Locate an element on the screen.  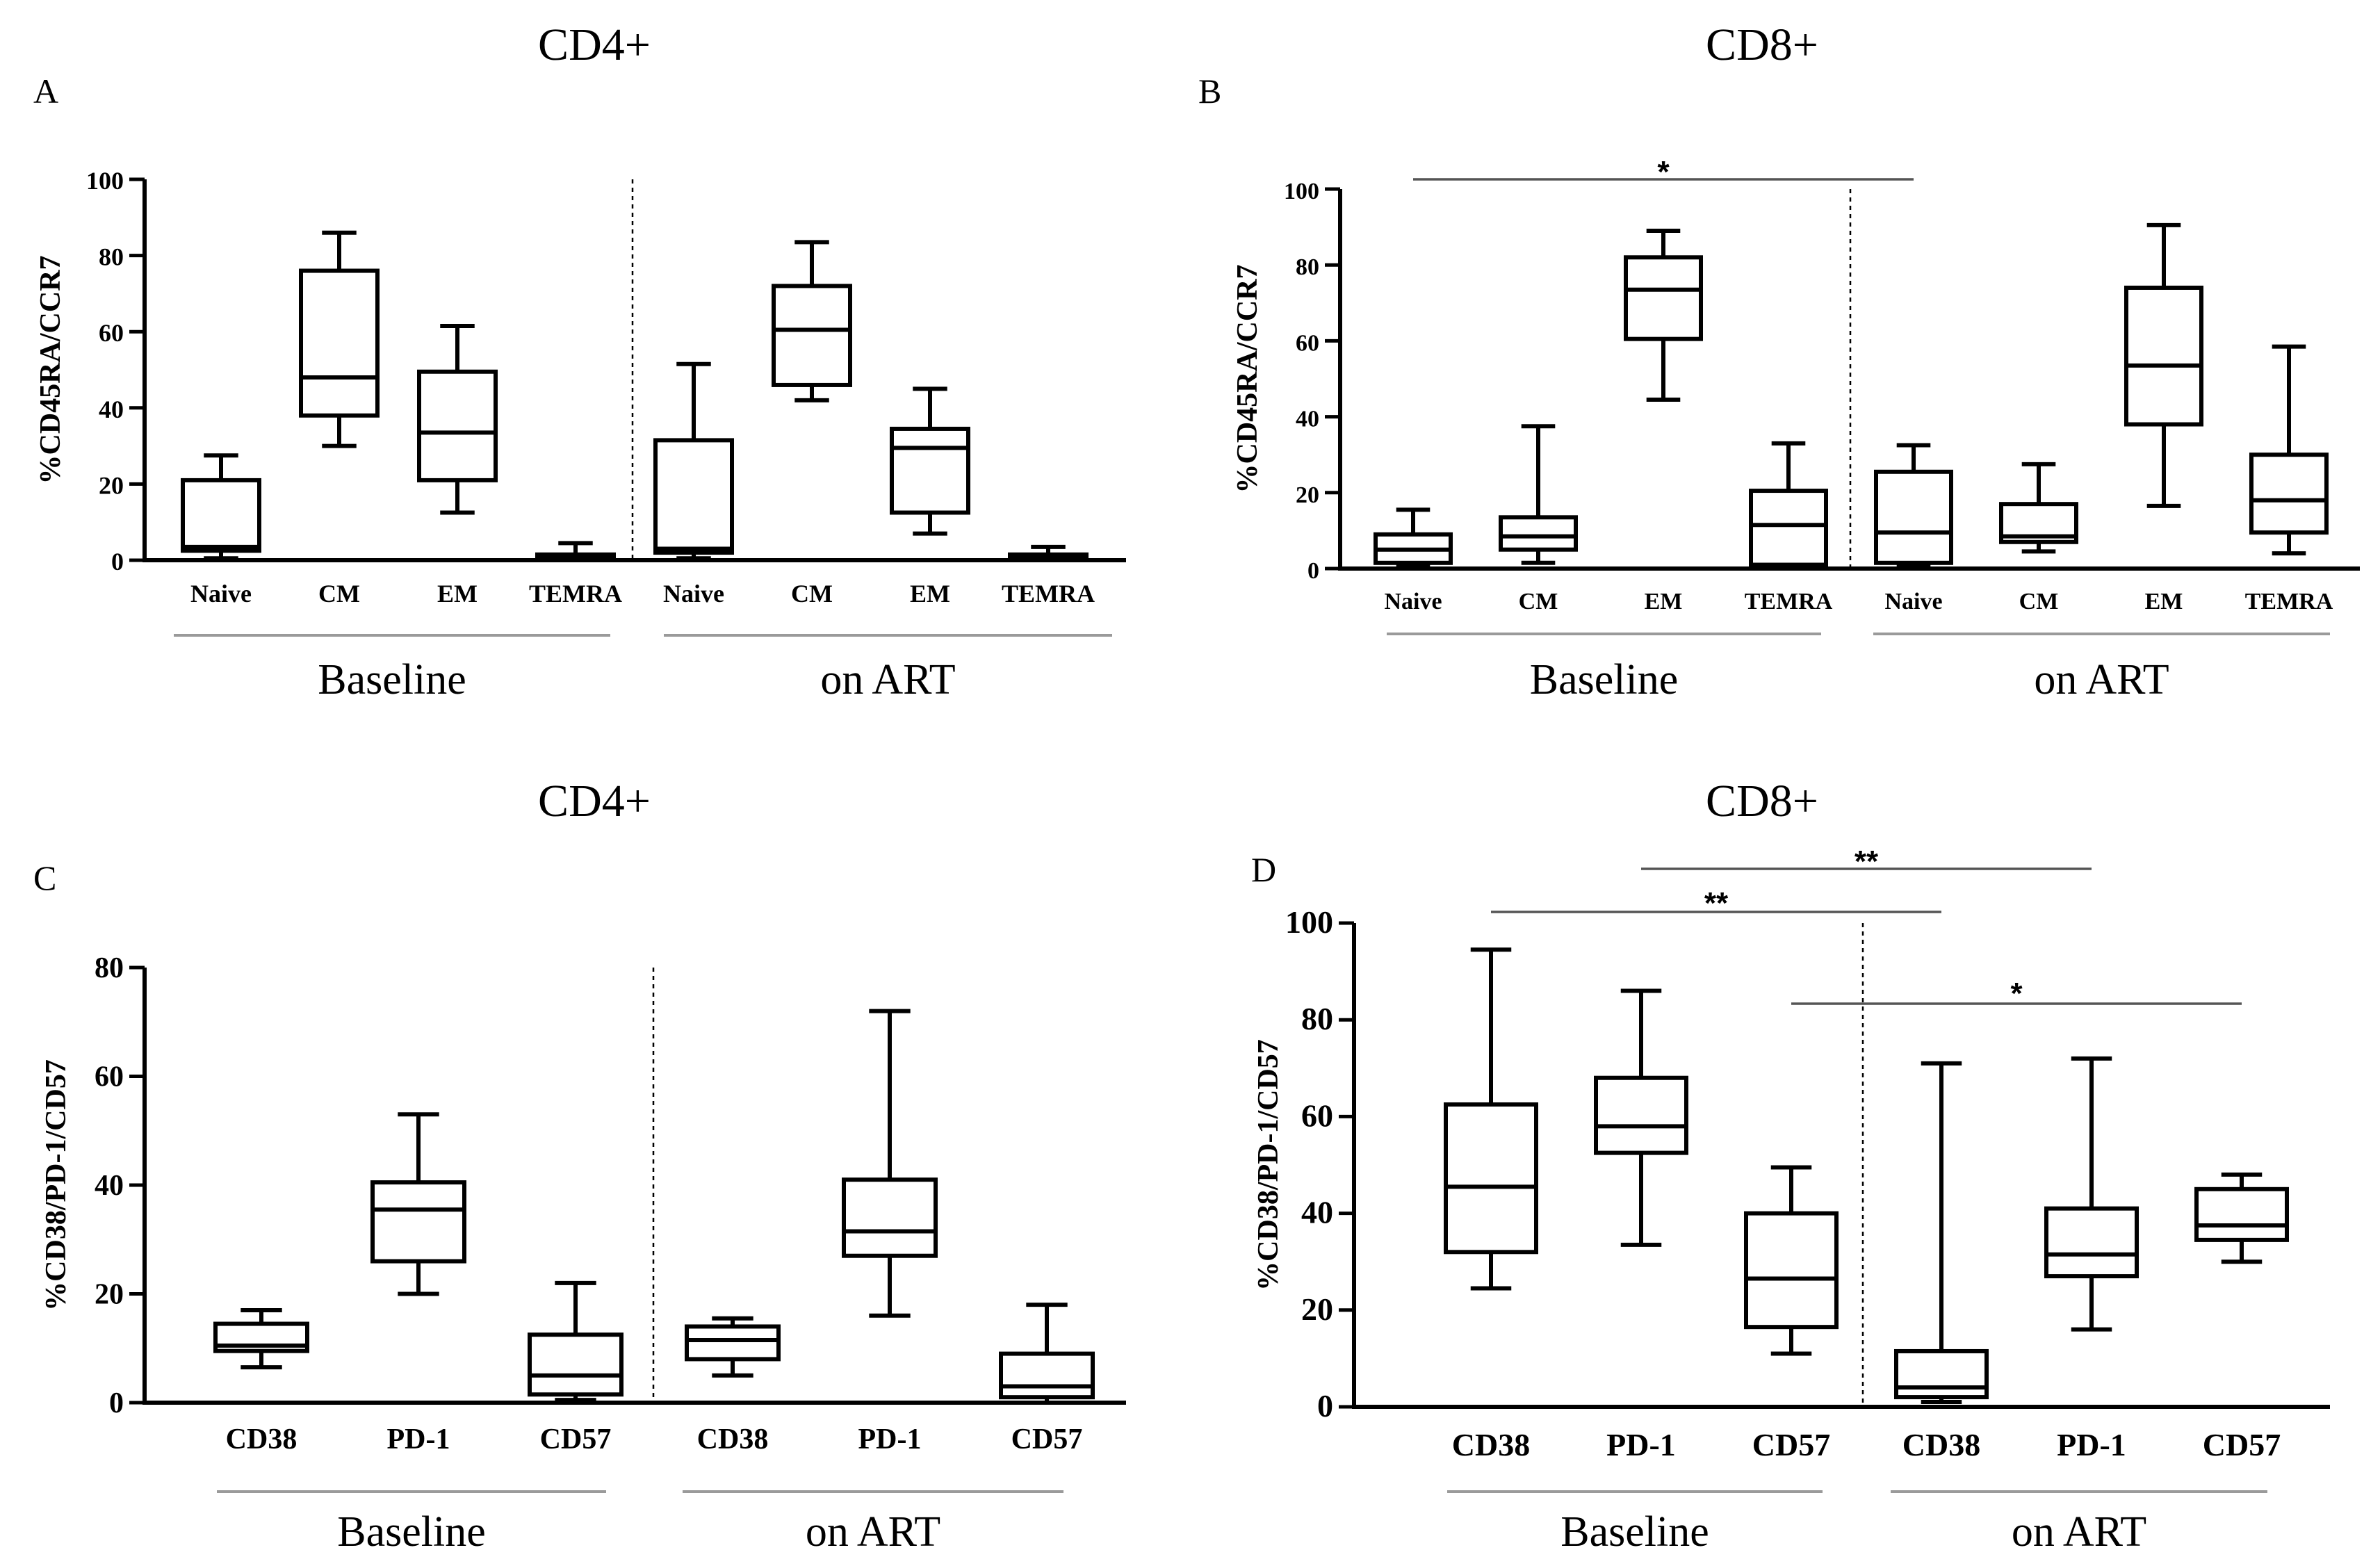
panel-c-ytick-label: 60 is located at coordinates (109, 1077).